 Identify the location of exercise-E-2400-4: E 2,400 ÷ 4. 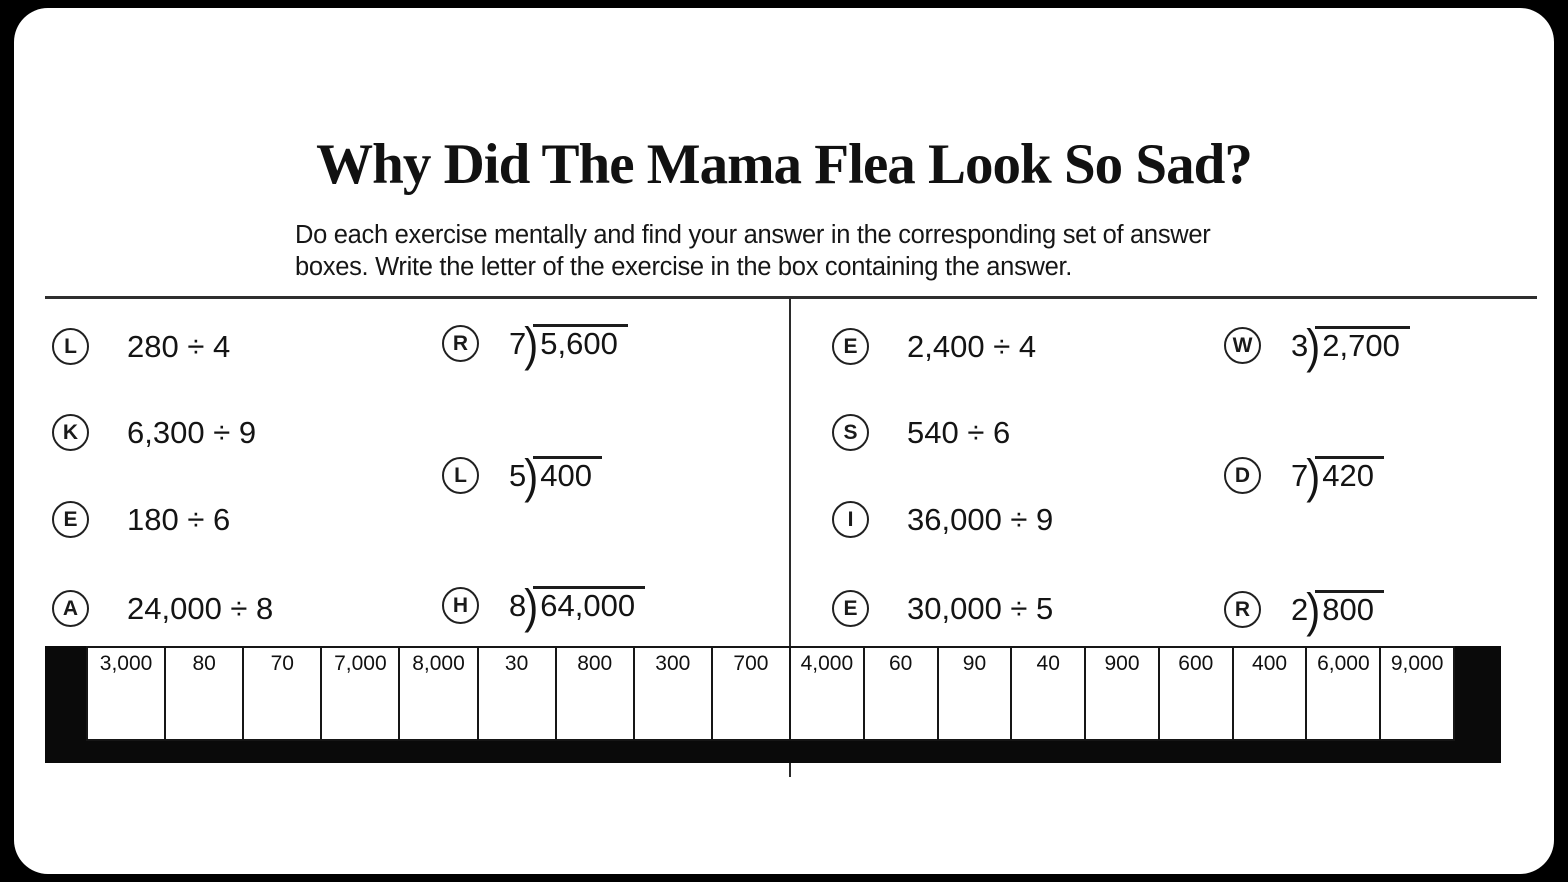
(934, 346).